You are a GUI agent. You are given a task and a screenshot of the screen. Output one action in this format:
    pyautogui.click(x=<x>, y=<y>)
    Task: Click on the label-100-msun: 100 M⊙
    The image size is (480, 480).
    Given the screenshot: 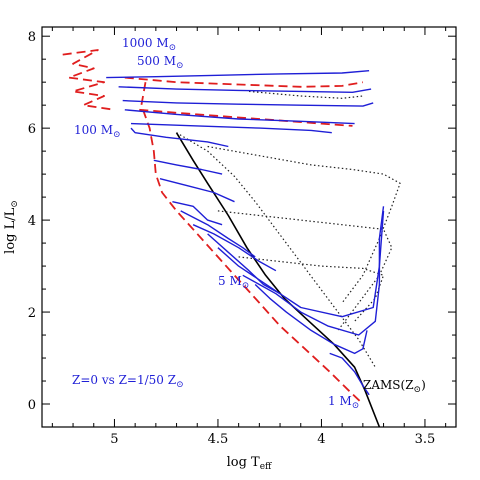 What is the action you would take?
    pyautogui.click(x=97, y=131)
    